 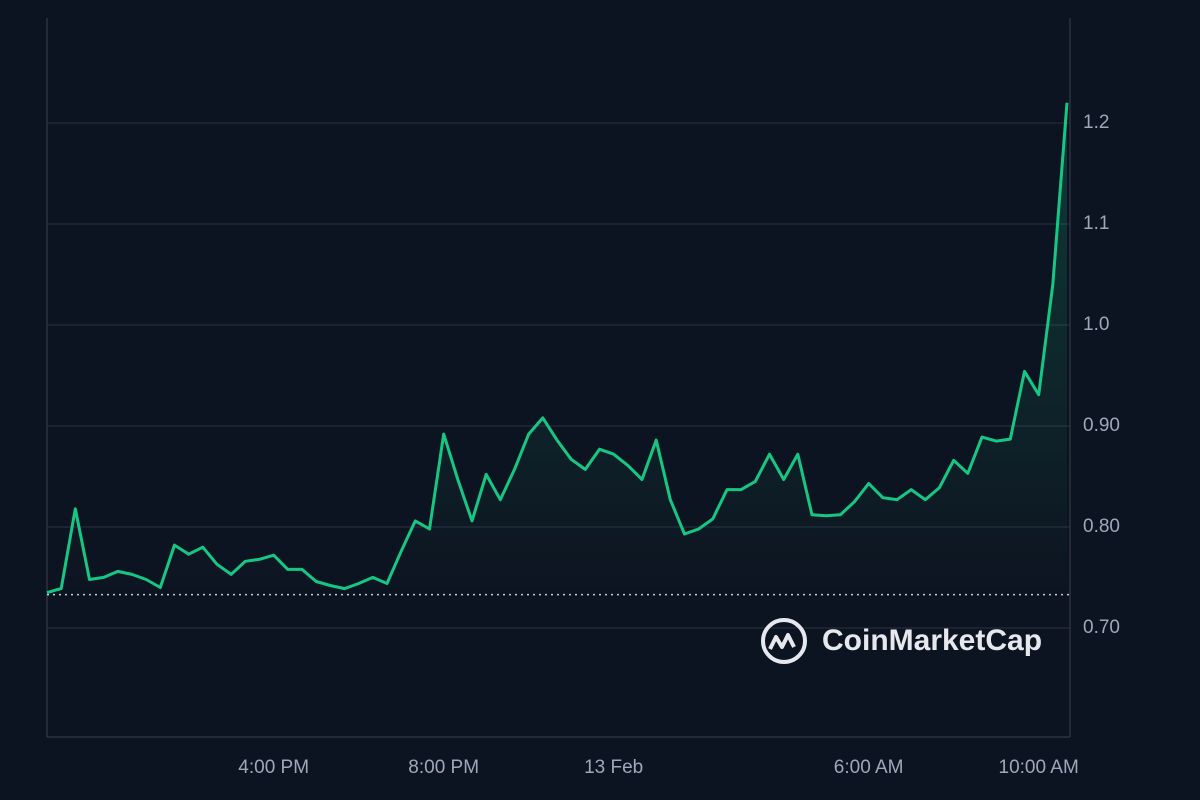 I want to click on x-tick-label: 6:00 AM, so click(x=869, y=767).